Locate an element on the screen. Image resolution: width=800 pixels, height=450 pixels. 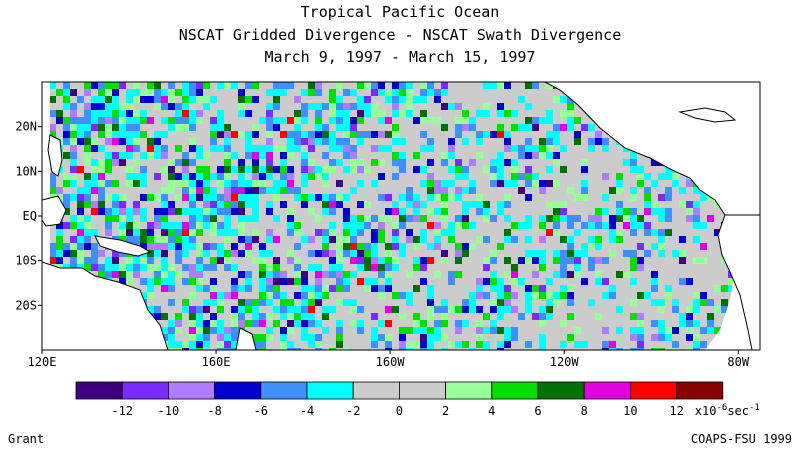
colorbar: -12 -10 -8 -6 -4 -2 0 2 4 6 8 10 12 x10-6sec-1 is located at coordinates (417, 399).